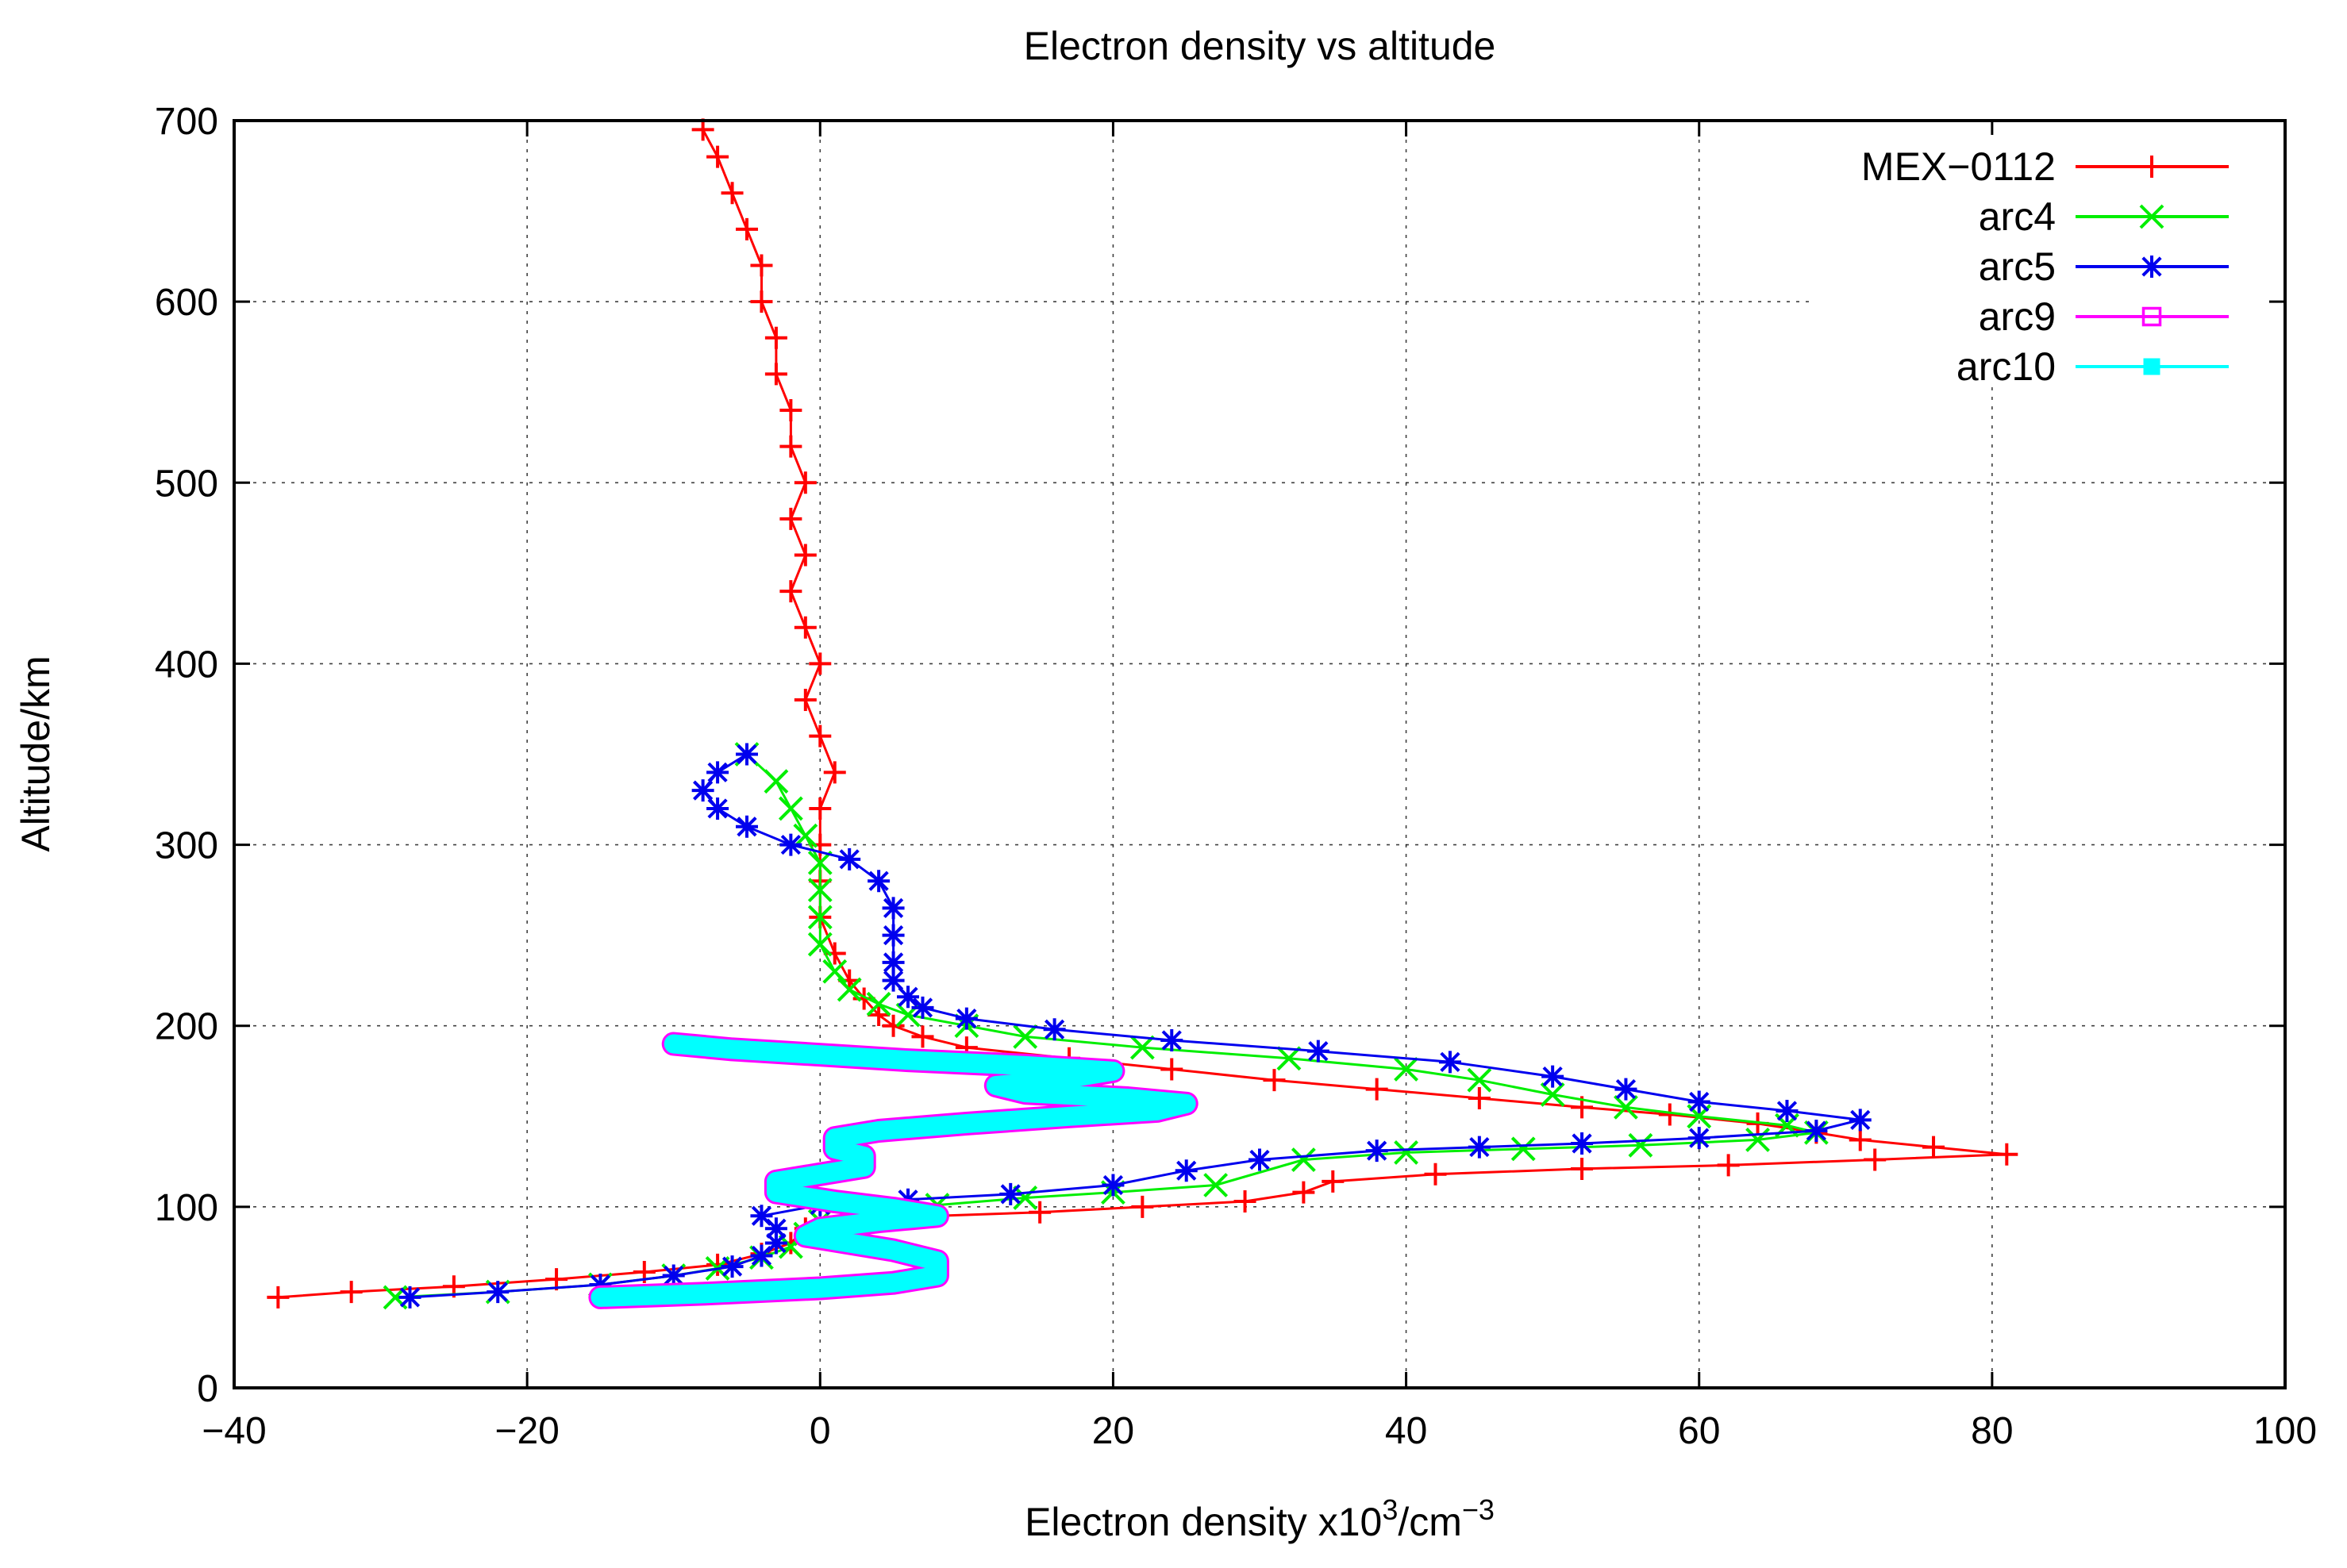 The image size is (2347, 1568). What do you see at coordinates (1992, 1431) in the screenshot?
I see `x-tick-label: 80` at bounding box center [1992, 1431].